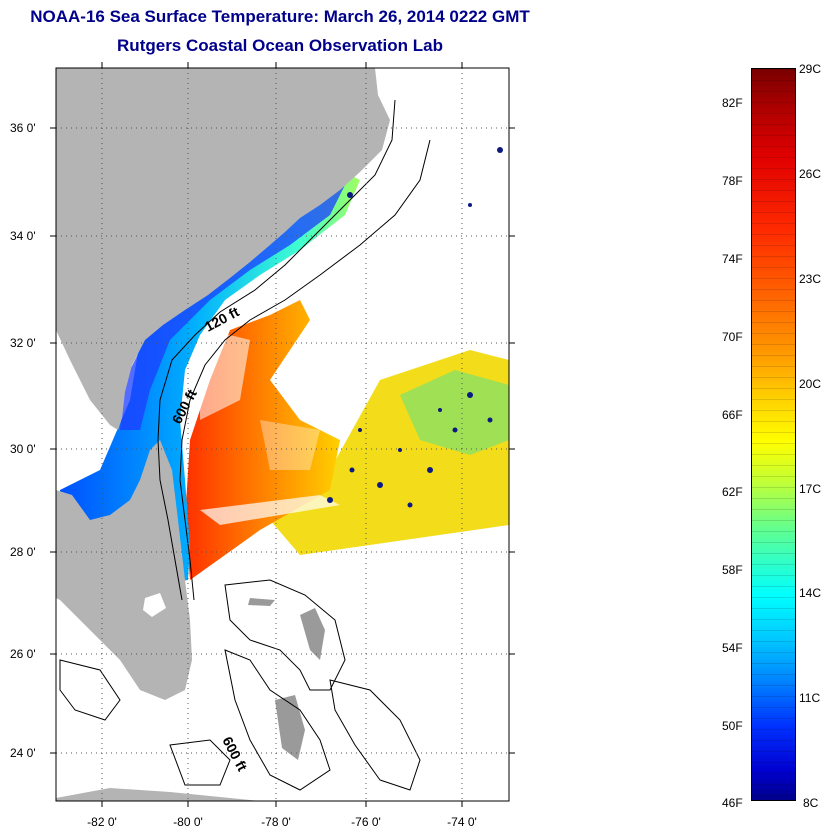 The width and height of the screenshot is (825, 832). Describe the element at coordinates (732, 726) in the screenshot. I see `colorbar-label-f: 50F` at that location.